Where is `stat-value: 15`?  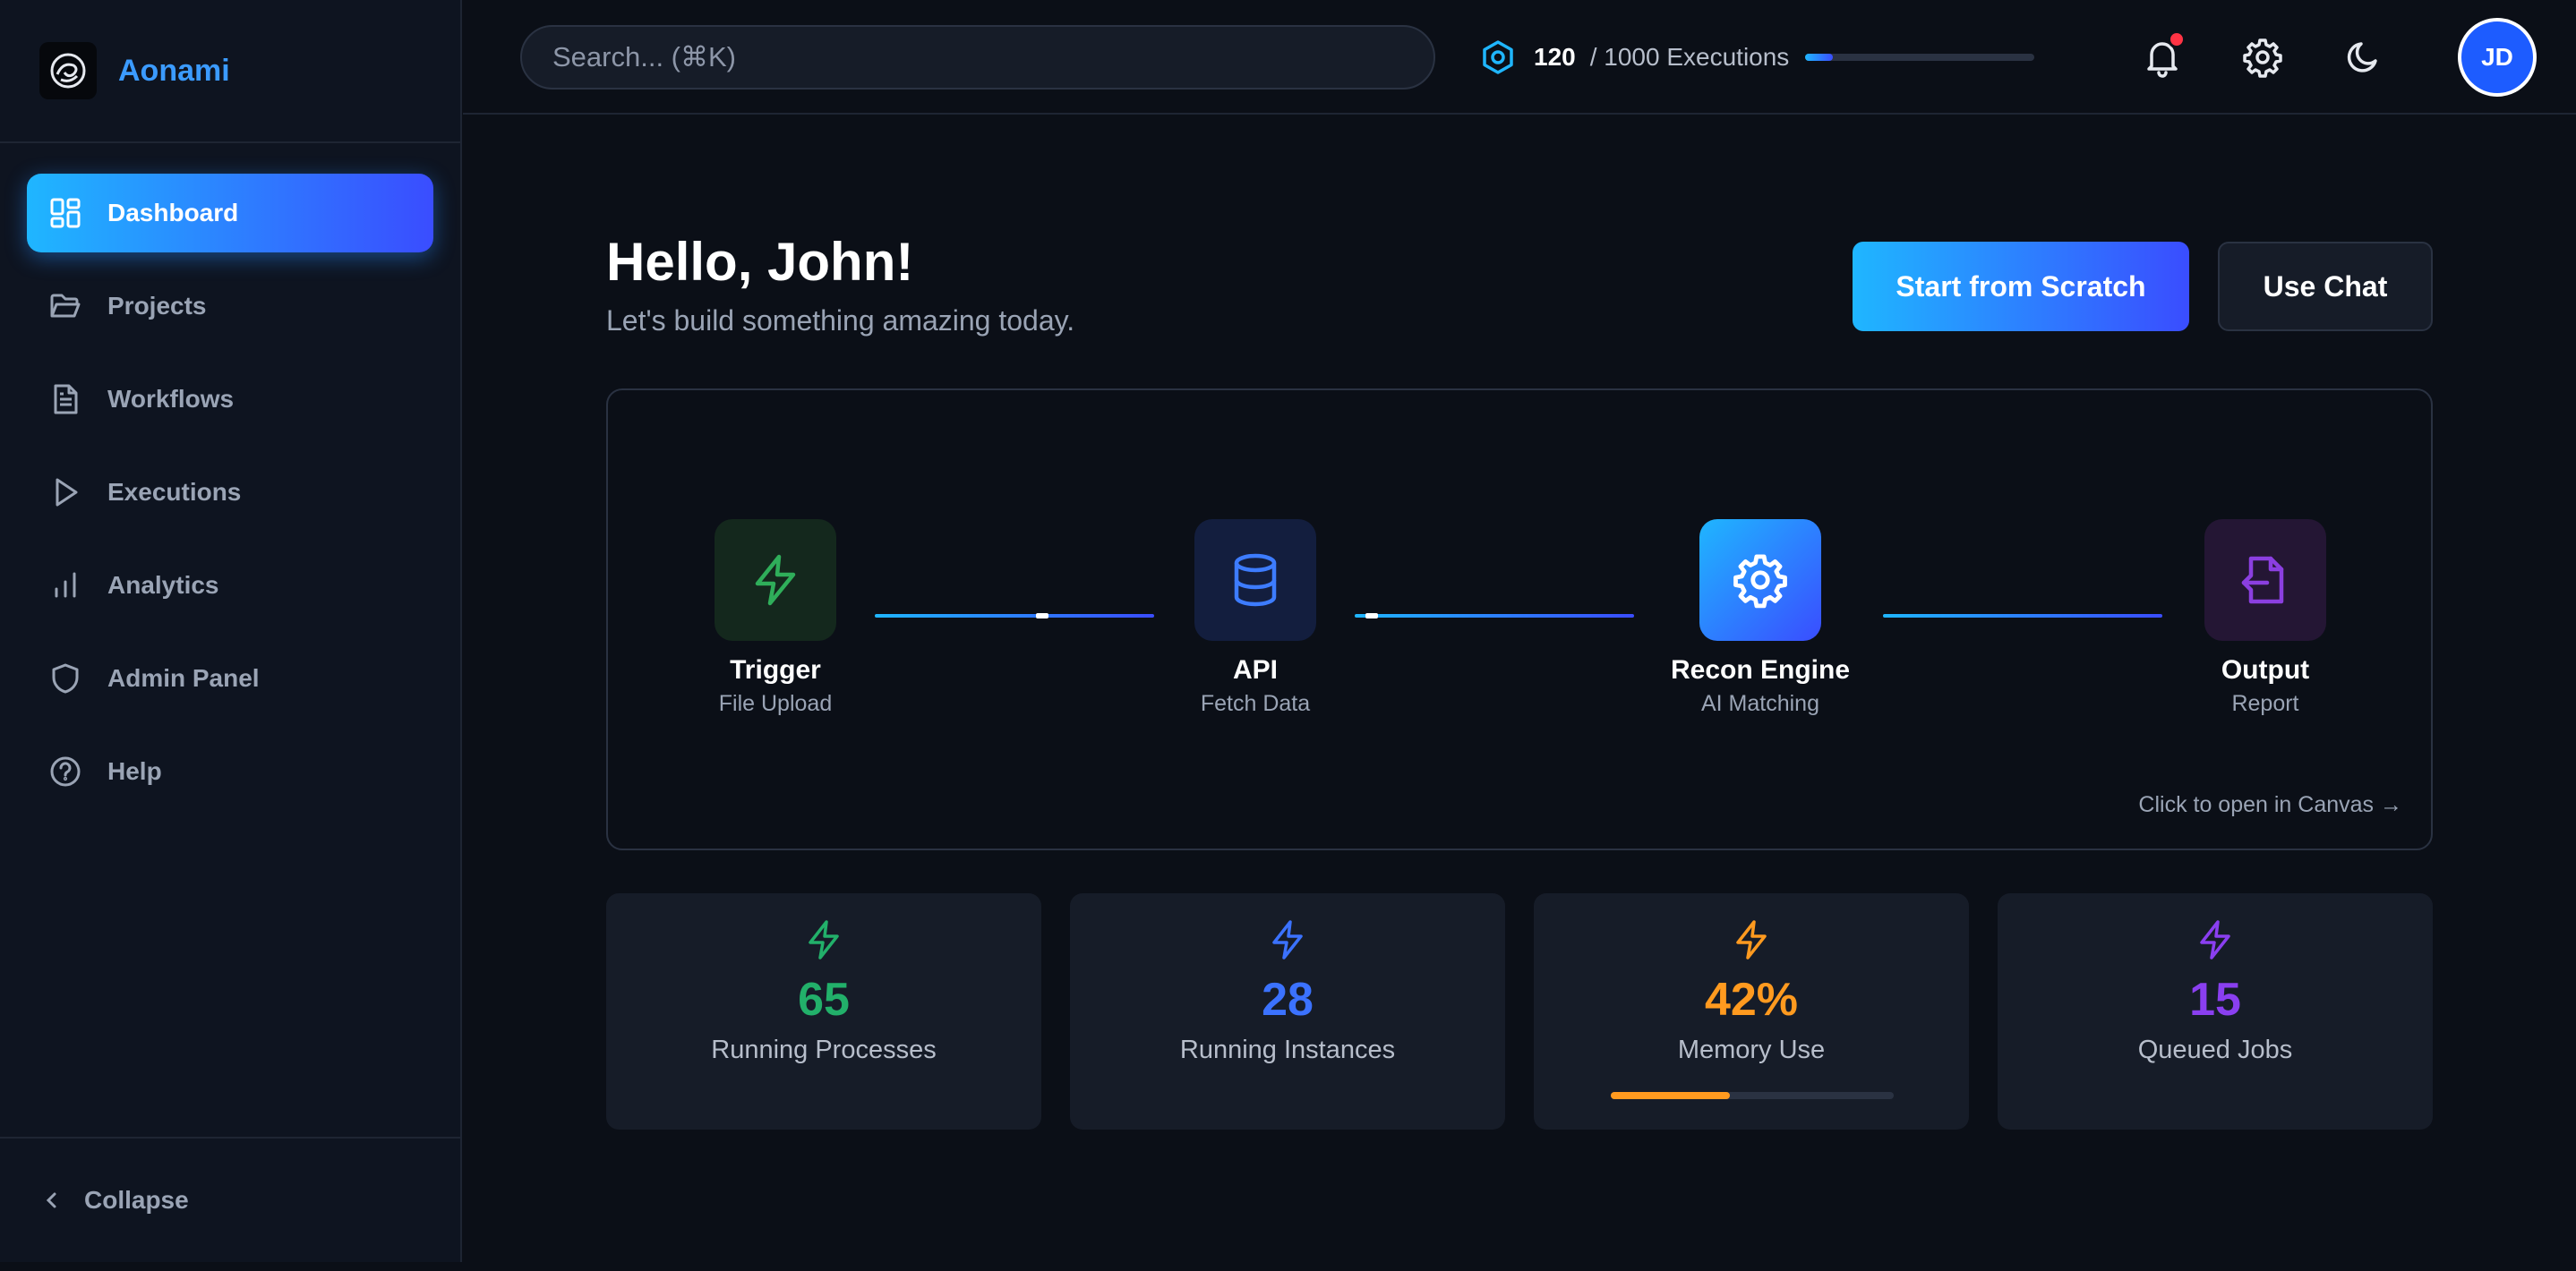 stat-value: 15 is located at coordinates (2215, 1000).